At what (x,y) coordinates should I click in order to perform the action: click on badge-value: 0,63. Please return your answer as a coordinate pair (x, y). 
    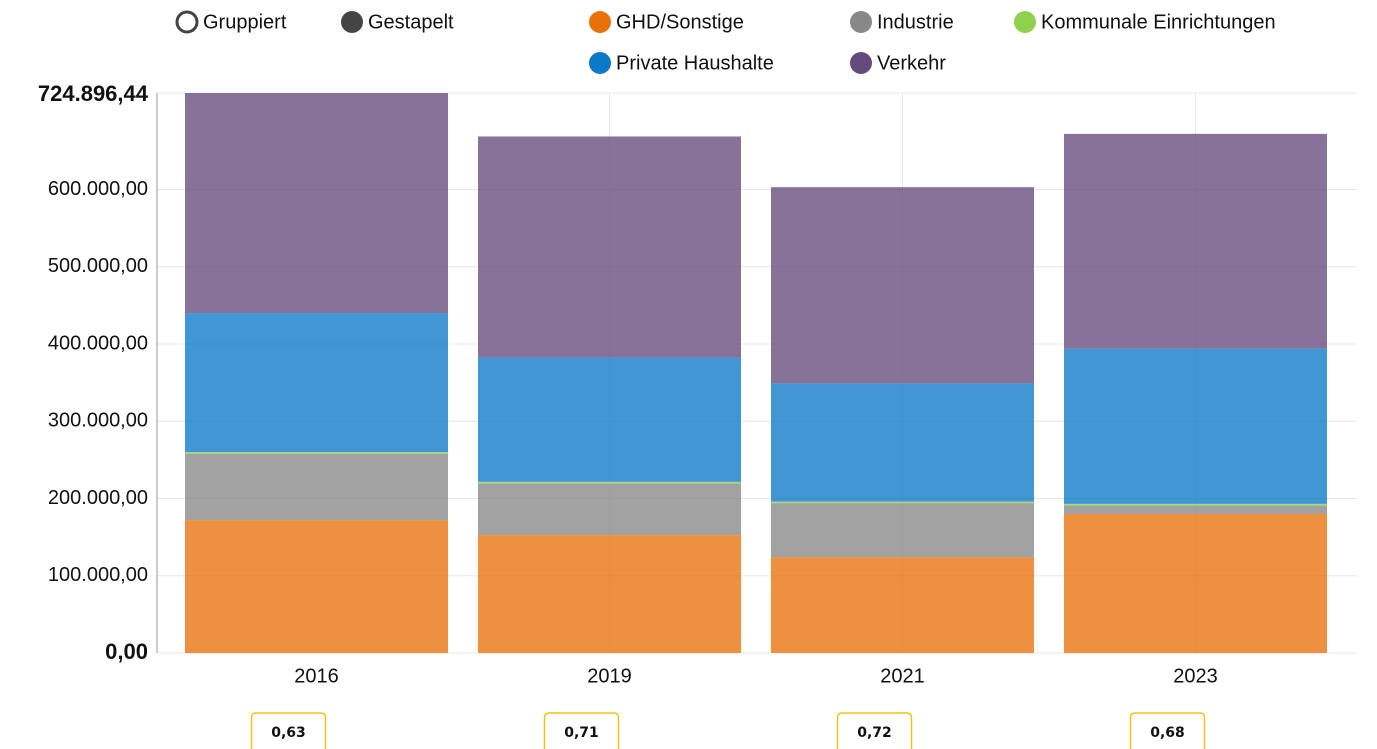
    Looking at the image, I should click on (288, 733).